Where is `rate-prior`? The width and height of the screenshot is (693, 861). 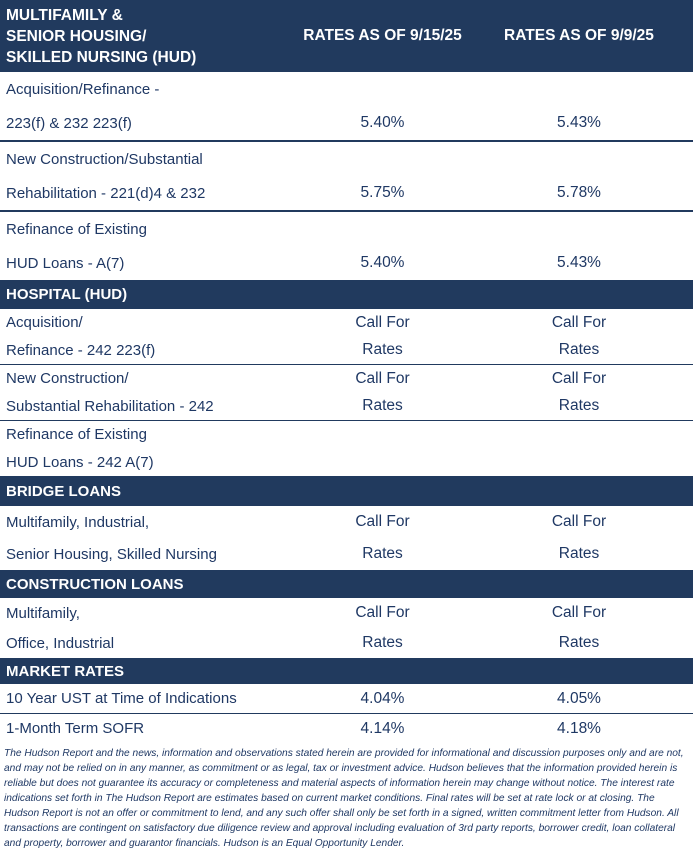 rate-prior is located at coordinates (579, 448).